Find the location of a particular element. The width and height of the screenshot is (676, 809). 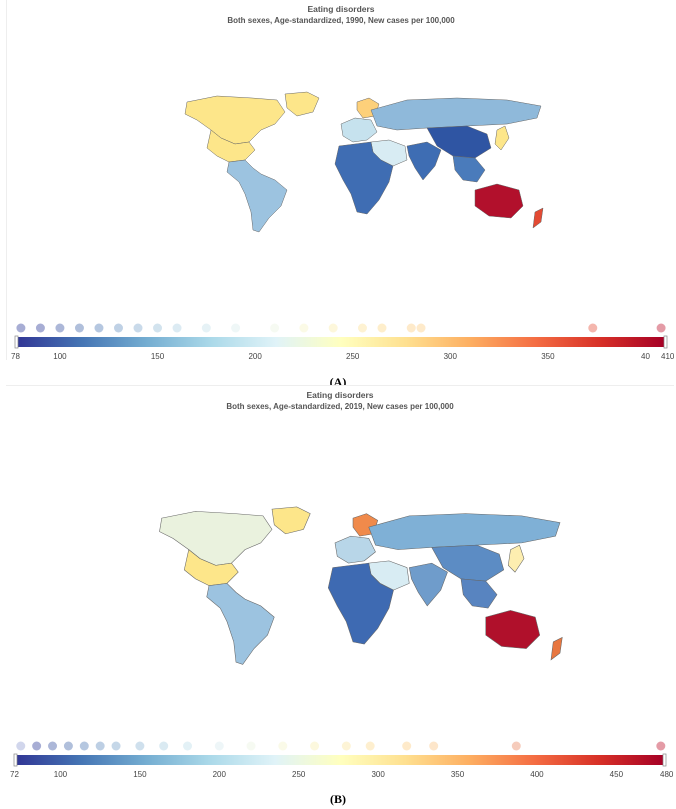

scale-max-label: 480 is located at coordinates (667, 774).